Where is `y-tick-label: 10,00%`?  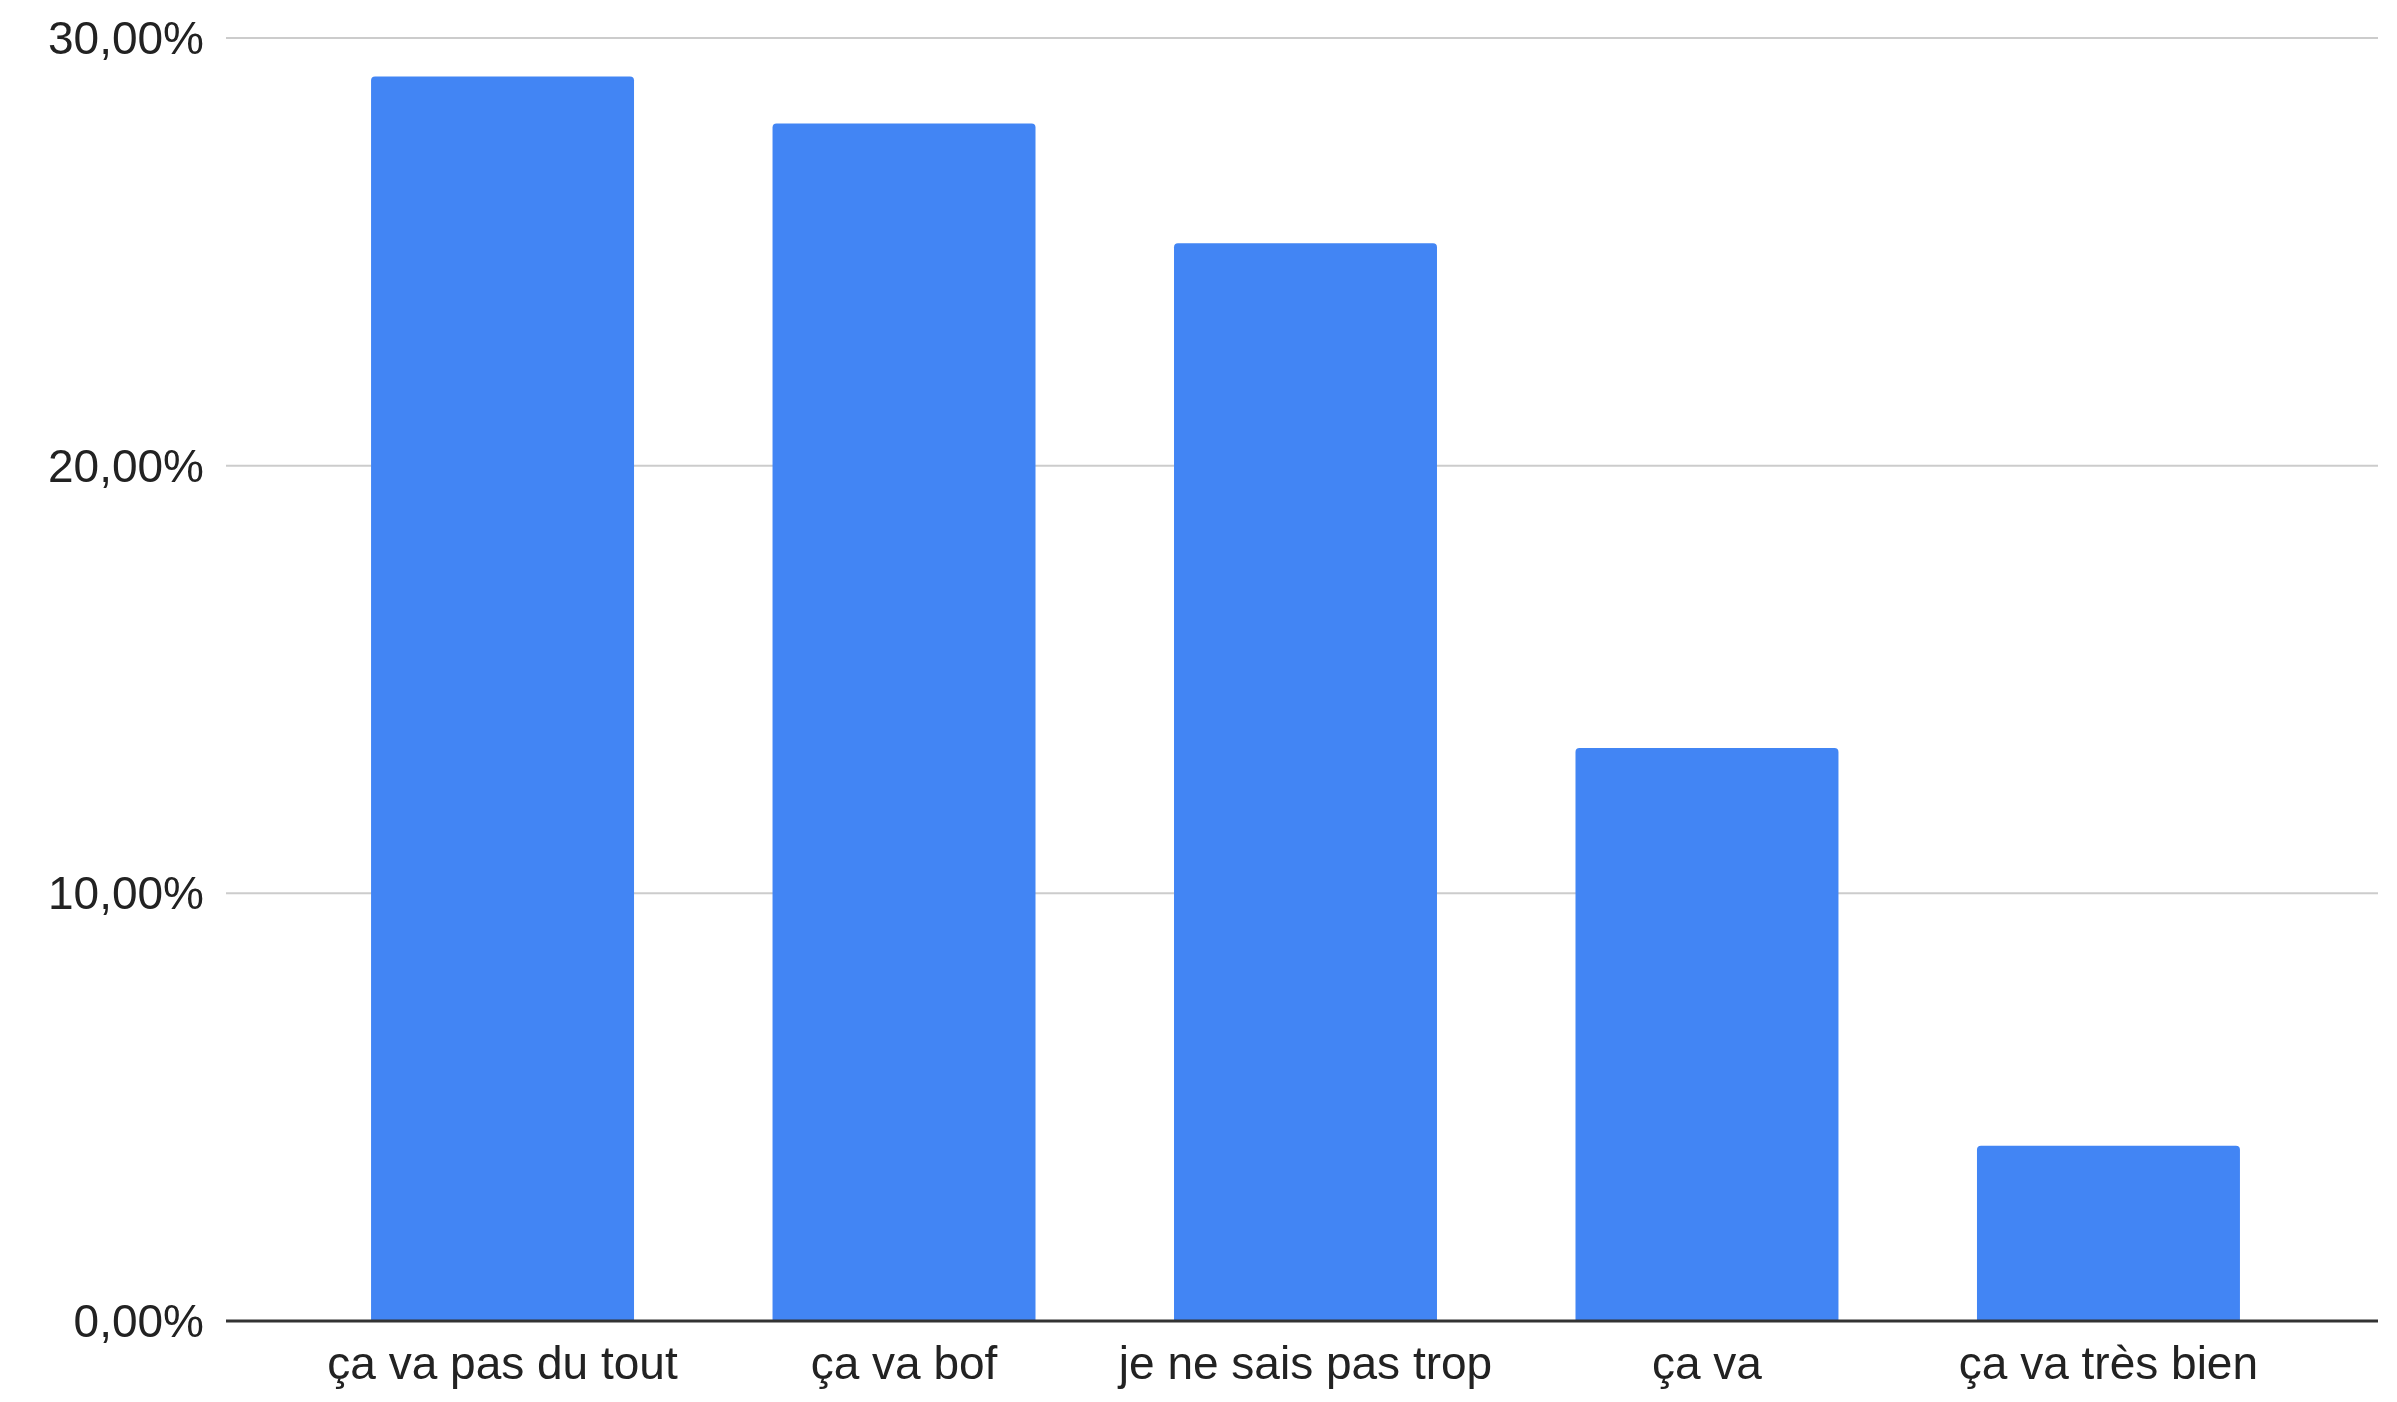 y-tick-label: 10,00% is located at coordinates (125, 893).